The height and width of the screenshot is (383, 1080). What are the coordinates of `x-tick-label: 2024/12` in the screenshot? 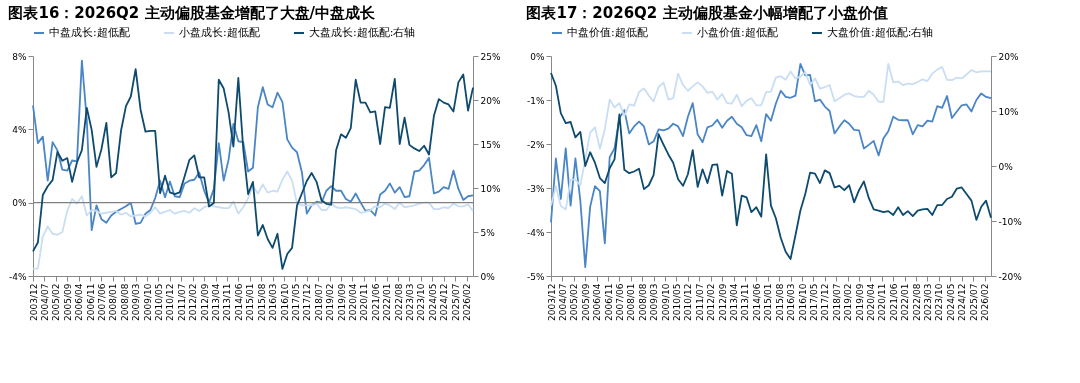 It's located at (444, 302).